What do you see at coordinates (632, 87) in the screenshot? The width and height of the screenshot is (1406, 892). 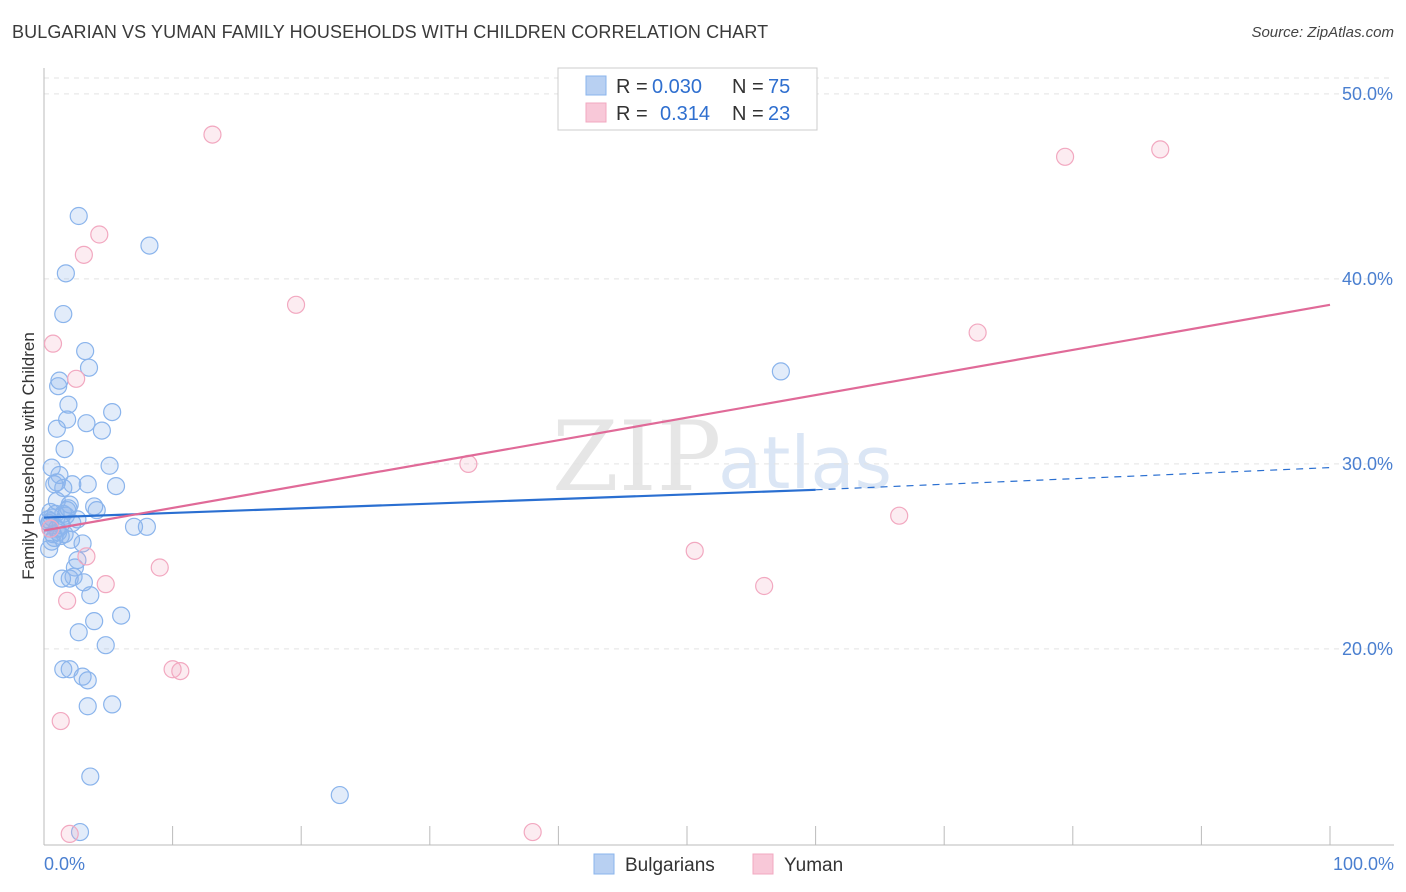 I see `legend-r-label-1: R =` at bounding box center [632, 87].